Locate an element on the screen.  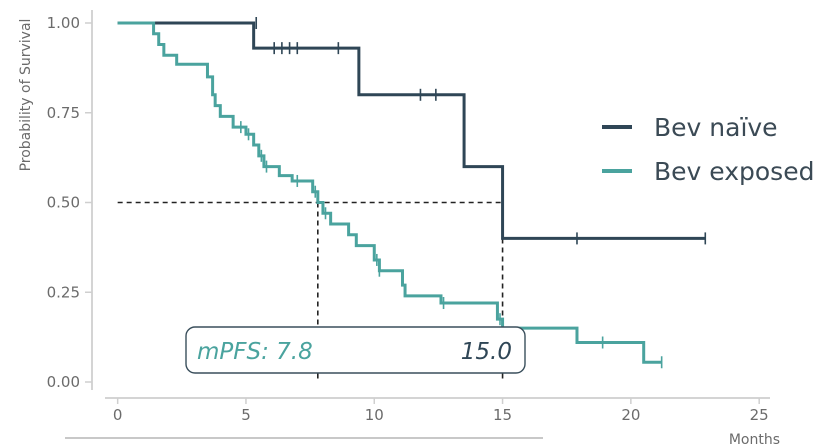
x-tick-label: 5 is located at coordinates (246, 415).